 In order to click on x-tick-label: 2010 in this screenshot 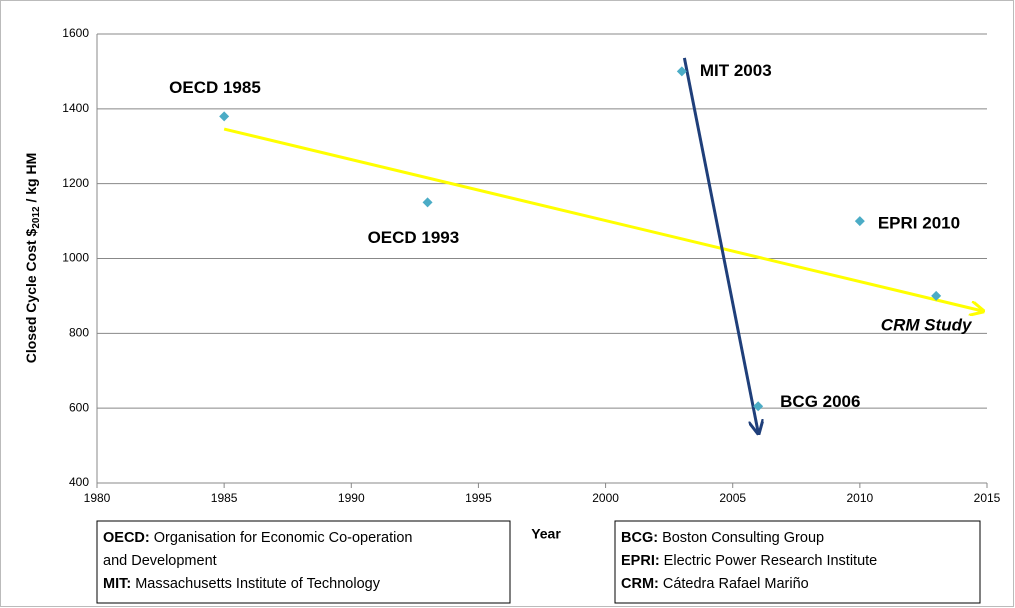, I will do `click(860, 498)`.